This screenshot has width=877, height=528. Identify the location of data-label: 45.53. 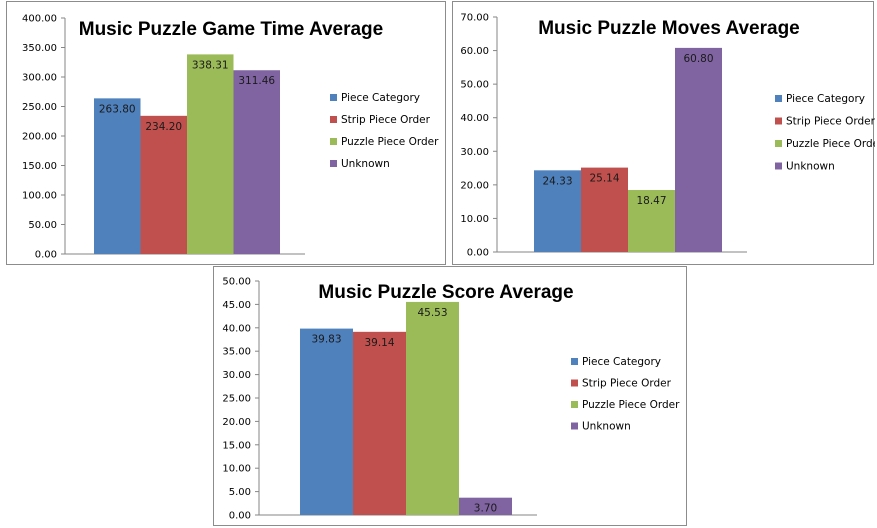
(432, 313).